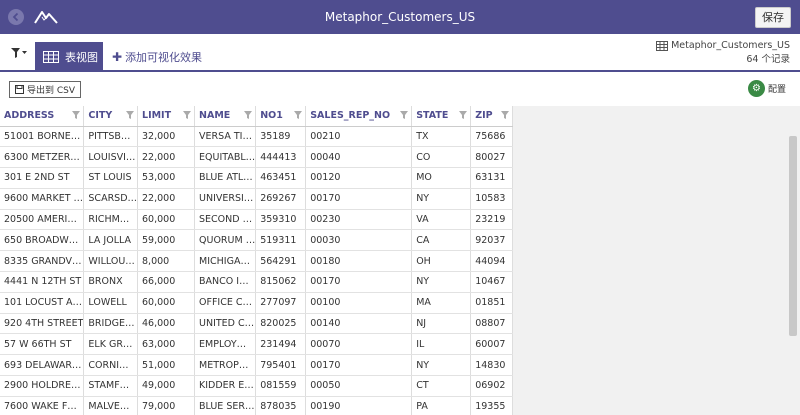 The width and height of the screenshot is (800, 415). I want to click on table-cell: 35189, so click(281, 137).